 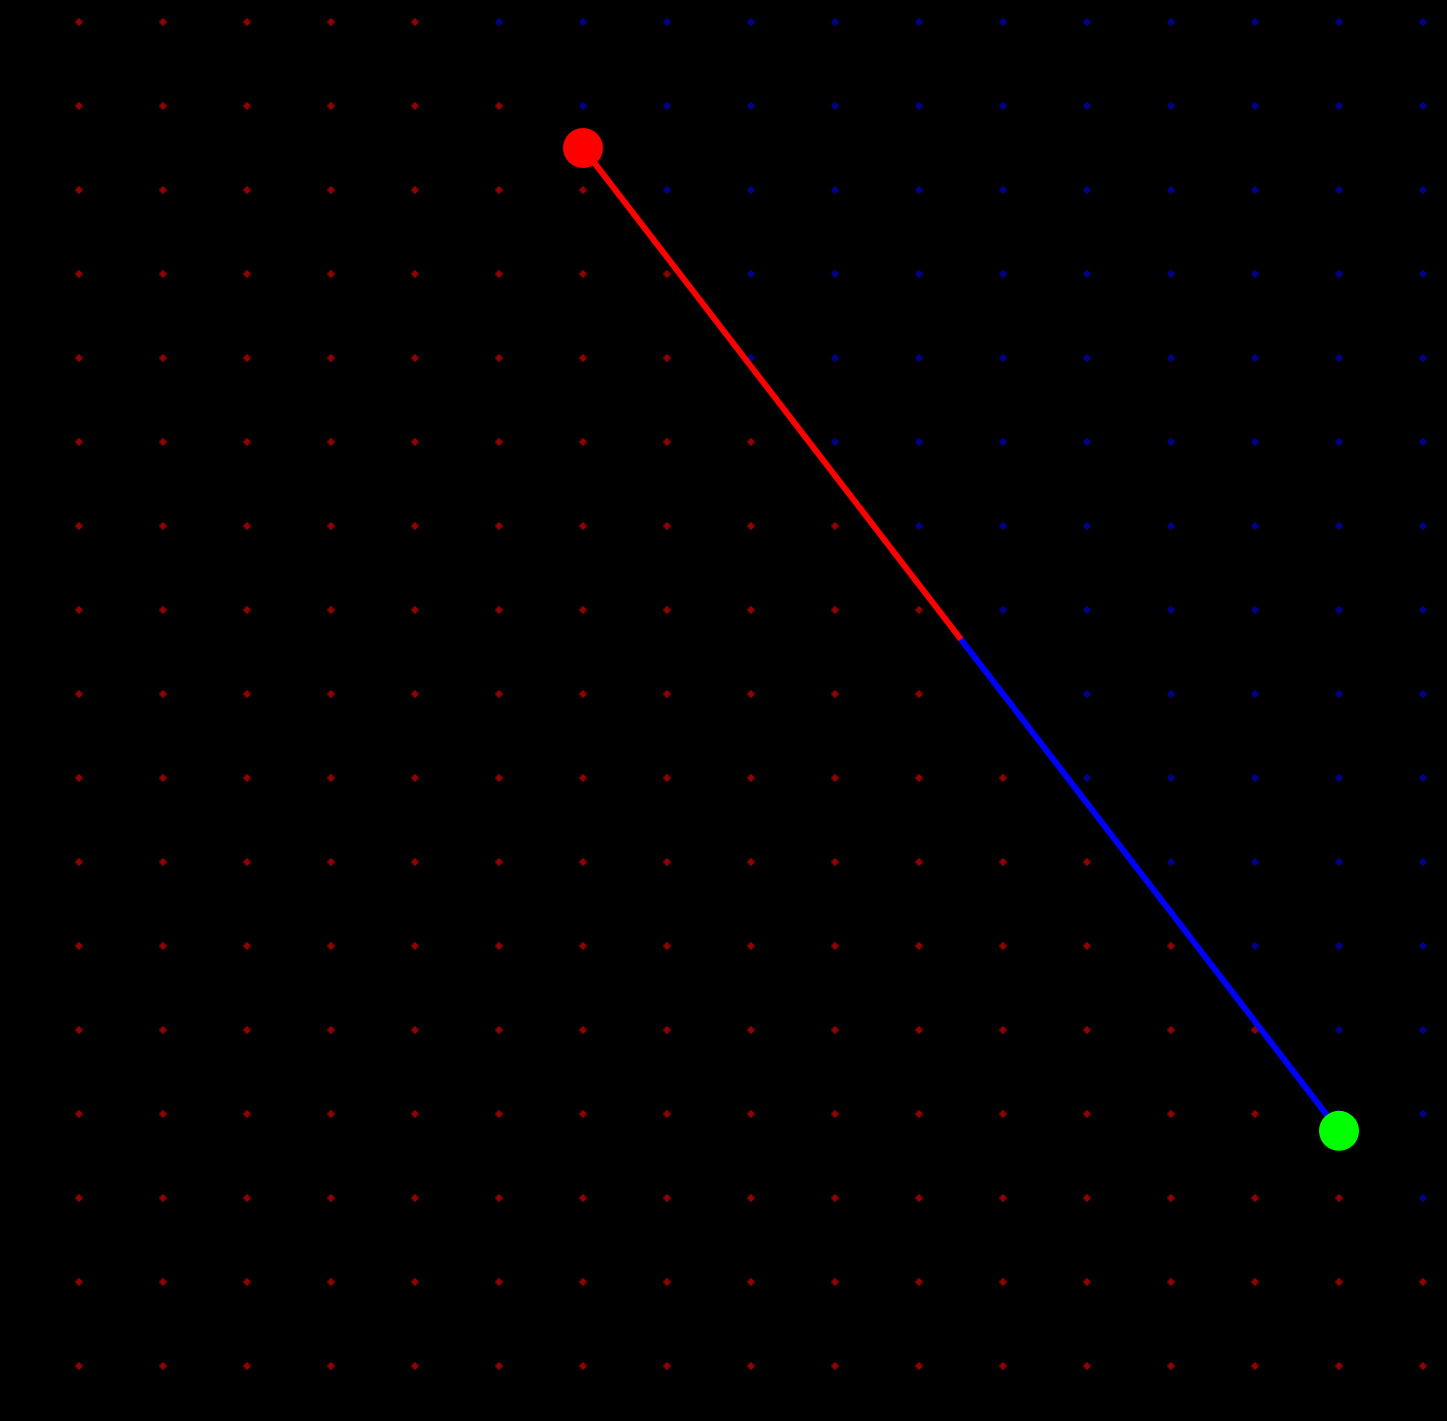 I want to click on green-target-marker, so click(x=1339, y=1130).